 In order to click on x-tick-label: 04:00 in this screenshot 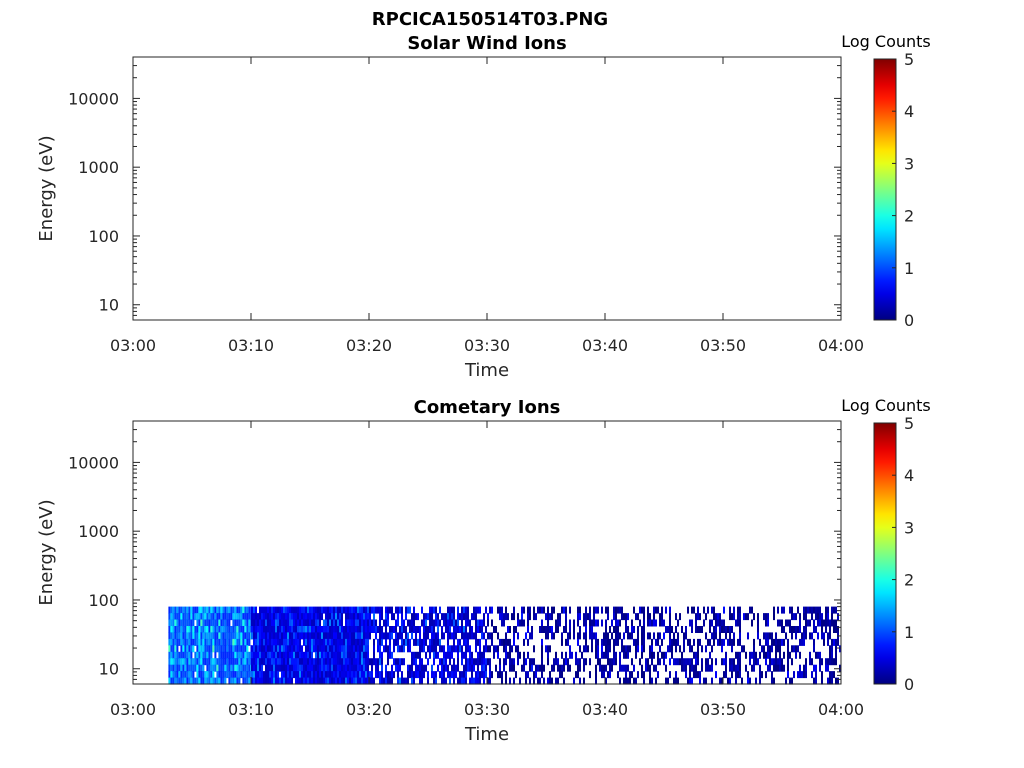, I will do `click(841, 709)`.